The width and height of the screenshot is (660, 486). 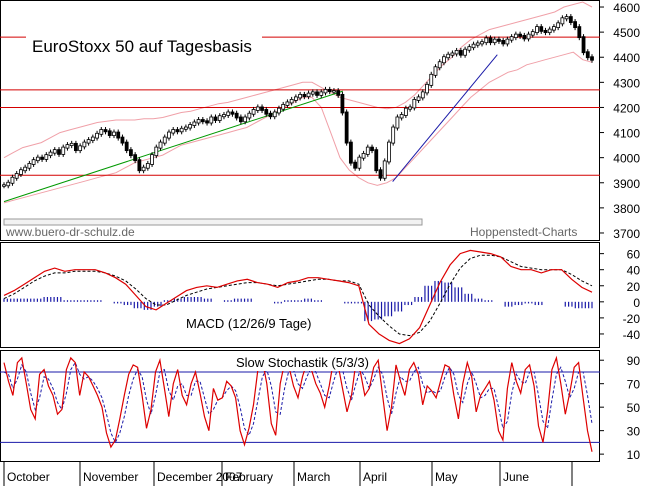 I want to click on stochastic-label: Slow Stochastik (5/3/3), so click(x=302, y=362).